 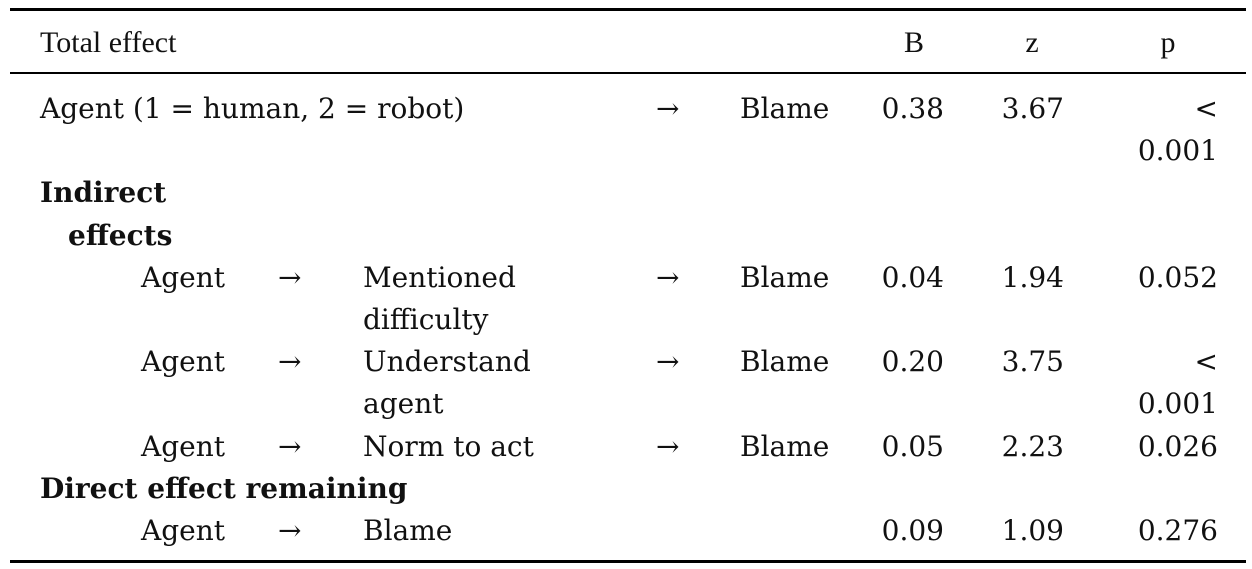 What do you see at coordinates (439, 277) in the screenshot?
I see `indirect-row-1-mediator-line1: Mentioned` at bounding box center [439, 277].